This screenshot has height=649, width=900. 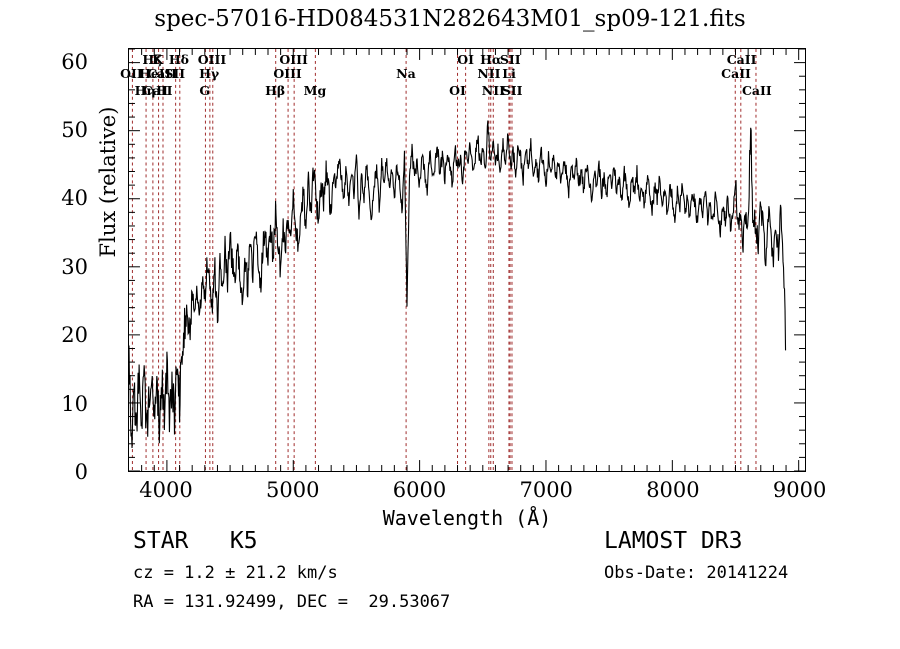 What do you see at coordinates (293, 490) in the screenshot?
I see `x-tick-label-5000: 5000` at bounding box center [293, 490].